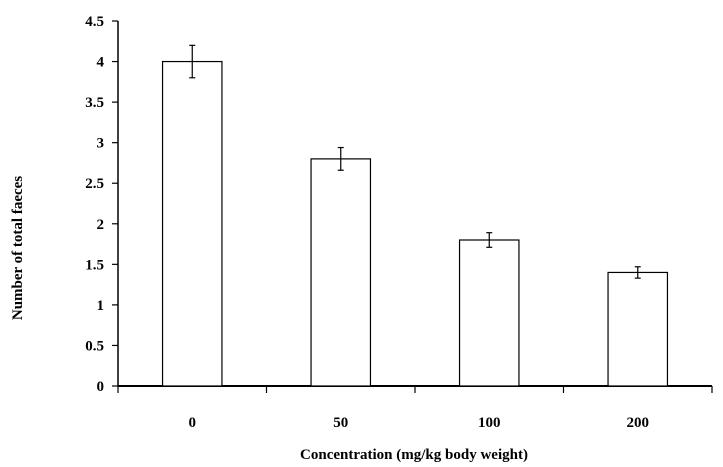 This screenshot has height=467, width=723. I want to click on y-tick-label: 0, so click(101, 387).